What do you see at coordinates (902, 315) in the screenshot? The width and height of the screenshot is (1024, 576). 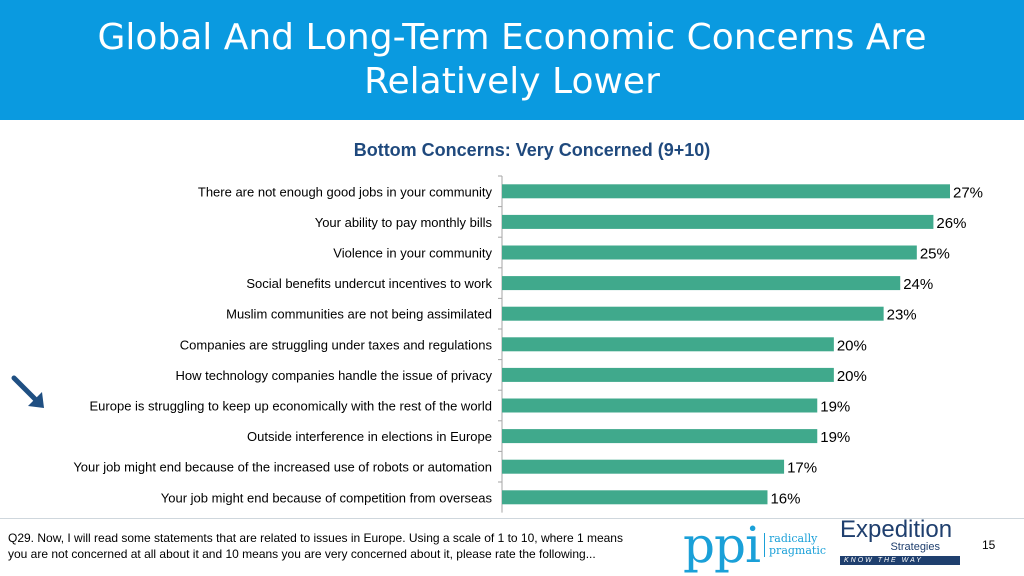 I see `data-label: 23%` at bounding box center [902, 315].